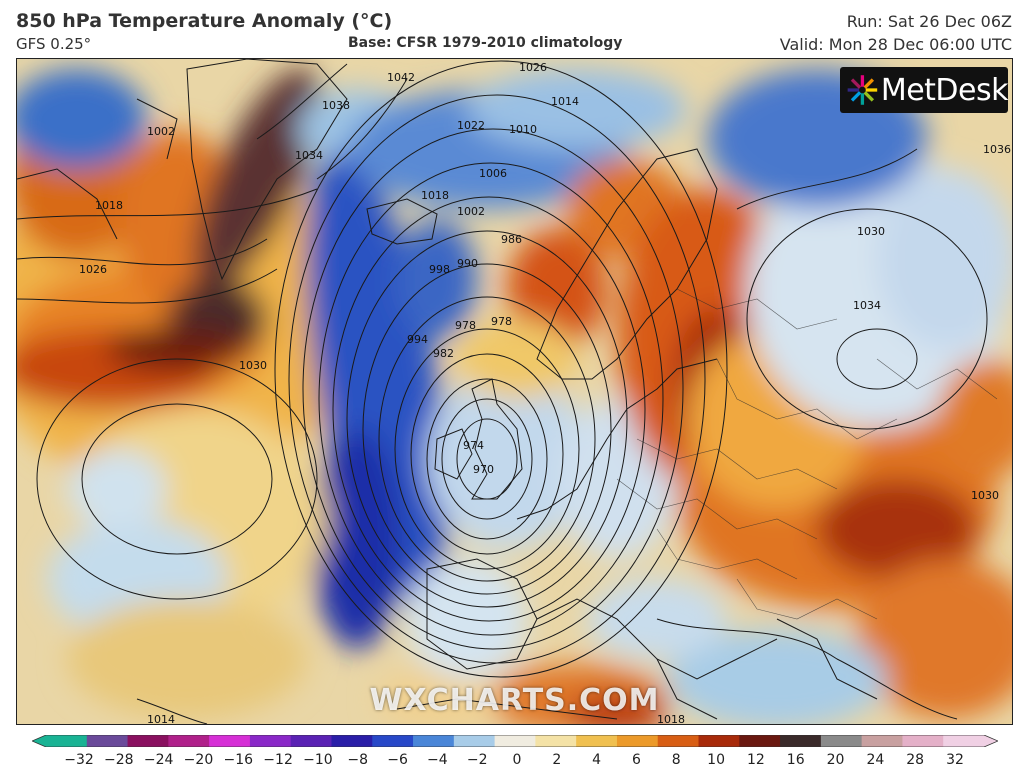 Image resolution: width=1024 pixels, height=779 pixels. Describe the element at coordinates (493, 173) in the screenshot. I see `isobar-label: 1006` at that location.